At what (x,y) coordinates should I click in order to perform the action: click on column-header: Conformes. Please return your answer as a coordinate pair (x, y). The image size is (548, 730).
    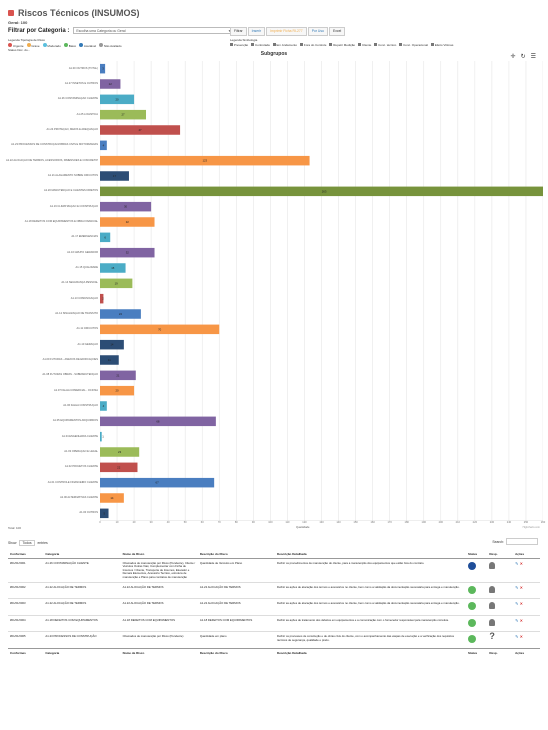
    Looking at the image, I should click on (26, 554).